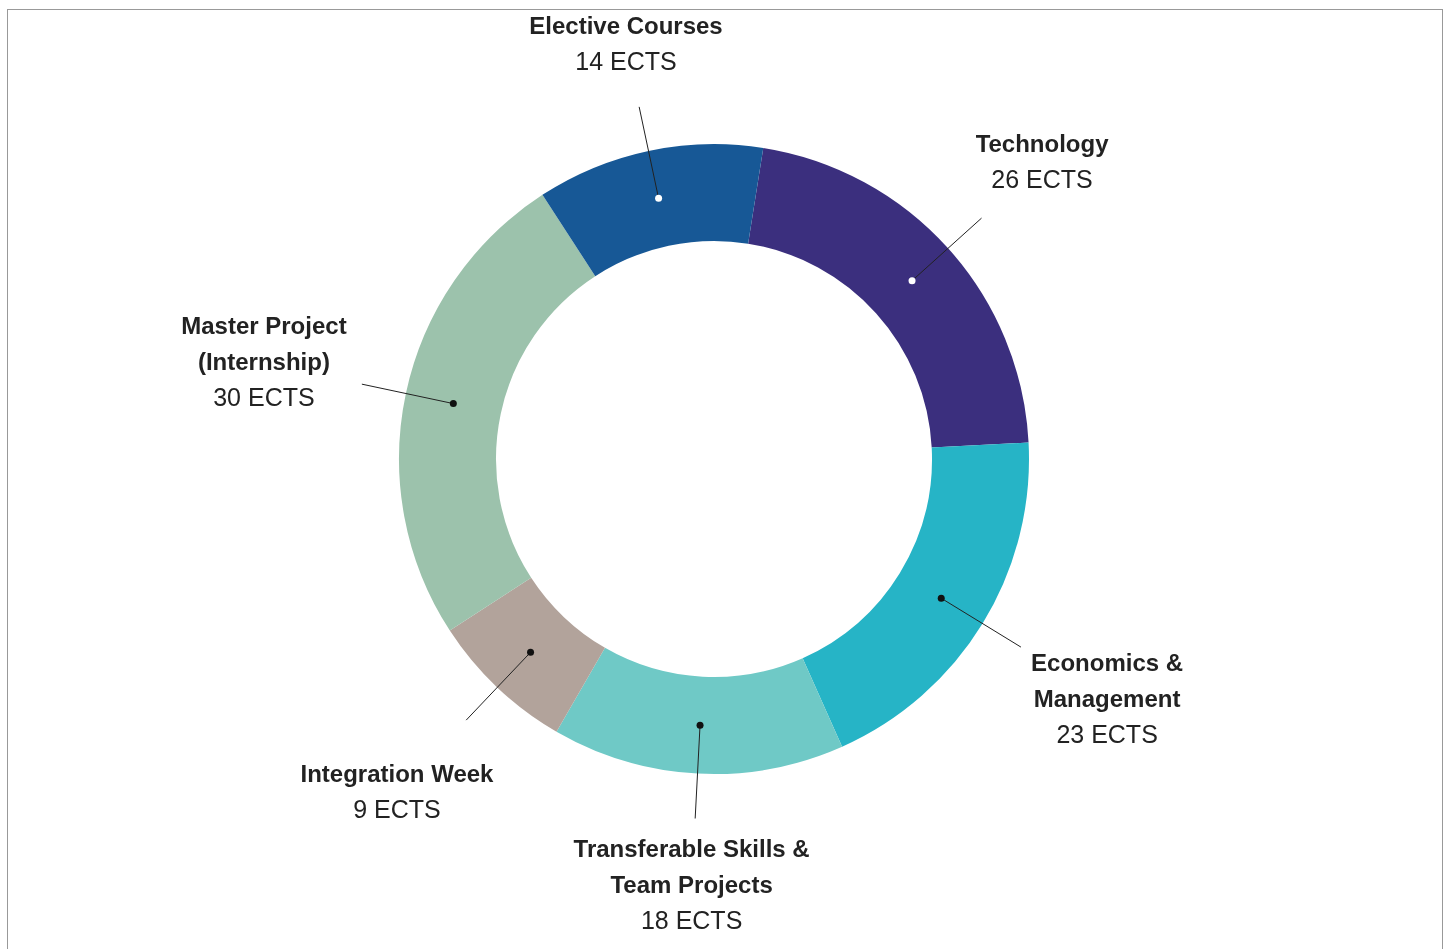 The width and height of the screenshot is (1449, 949). What do you see at coordinates (1107, 680) in the screenshot?
I see `slice-label: Economics & Management` at bounding box center [1107, 680].